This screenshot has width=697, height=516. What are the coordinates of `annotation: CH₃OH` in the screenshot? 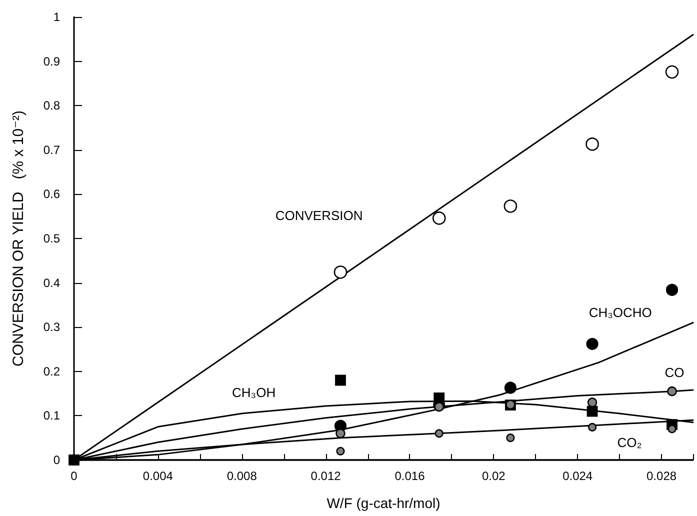 It's located at (254, 392).